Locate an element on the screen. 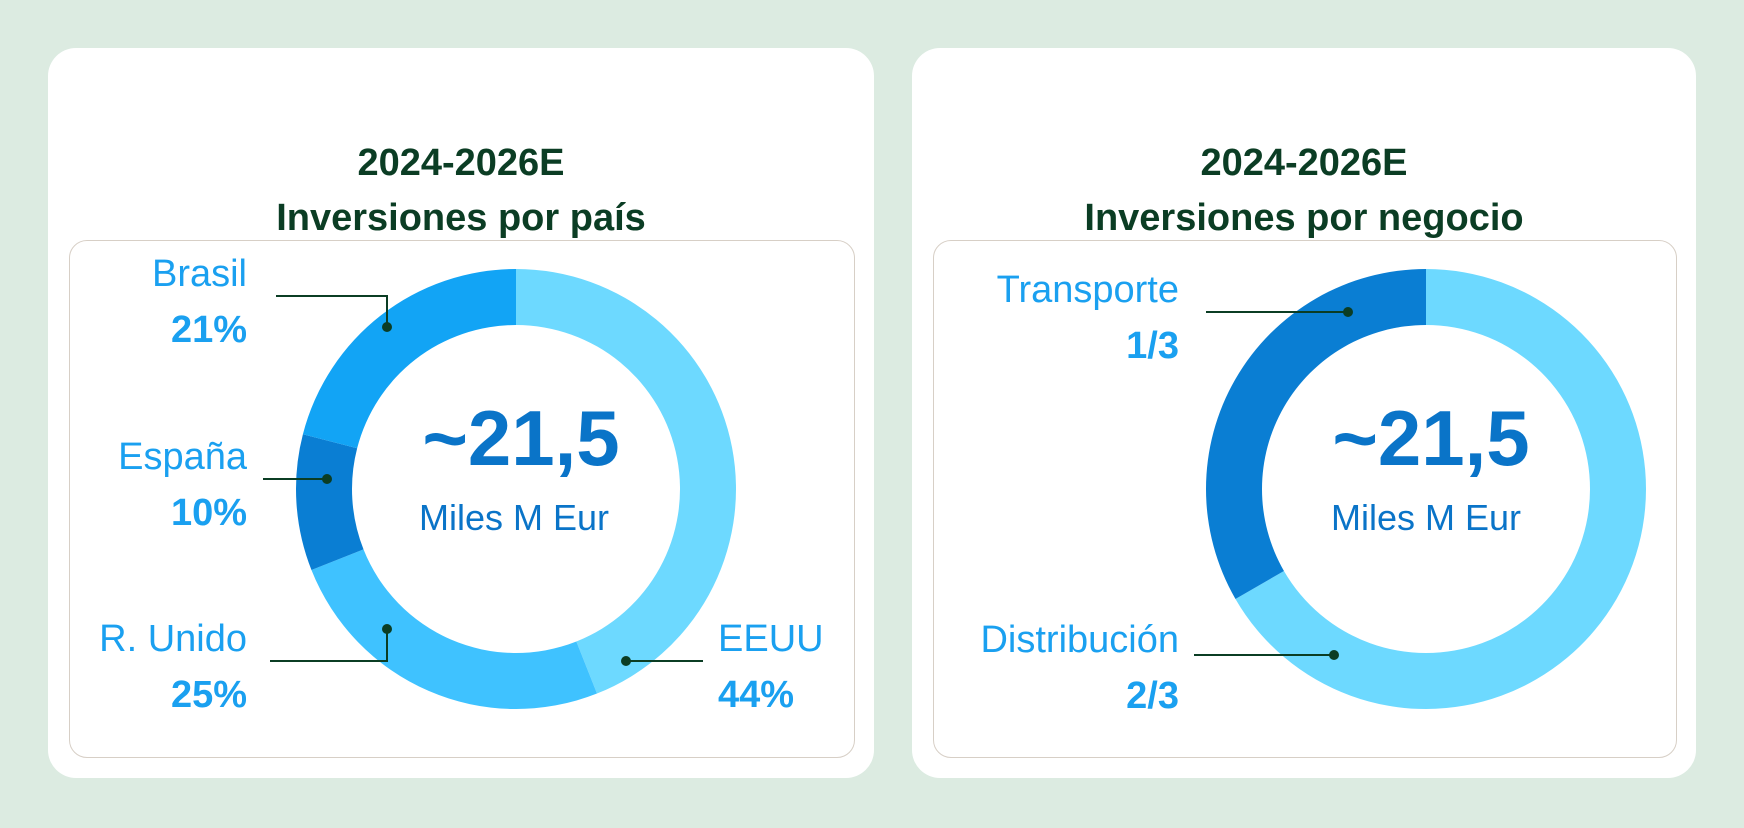  segment-value-transporte: 1/3 is located at coordinates (1152, 346).